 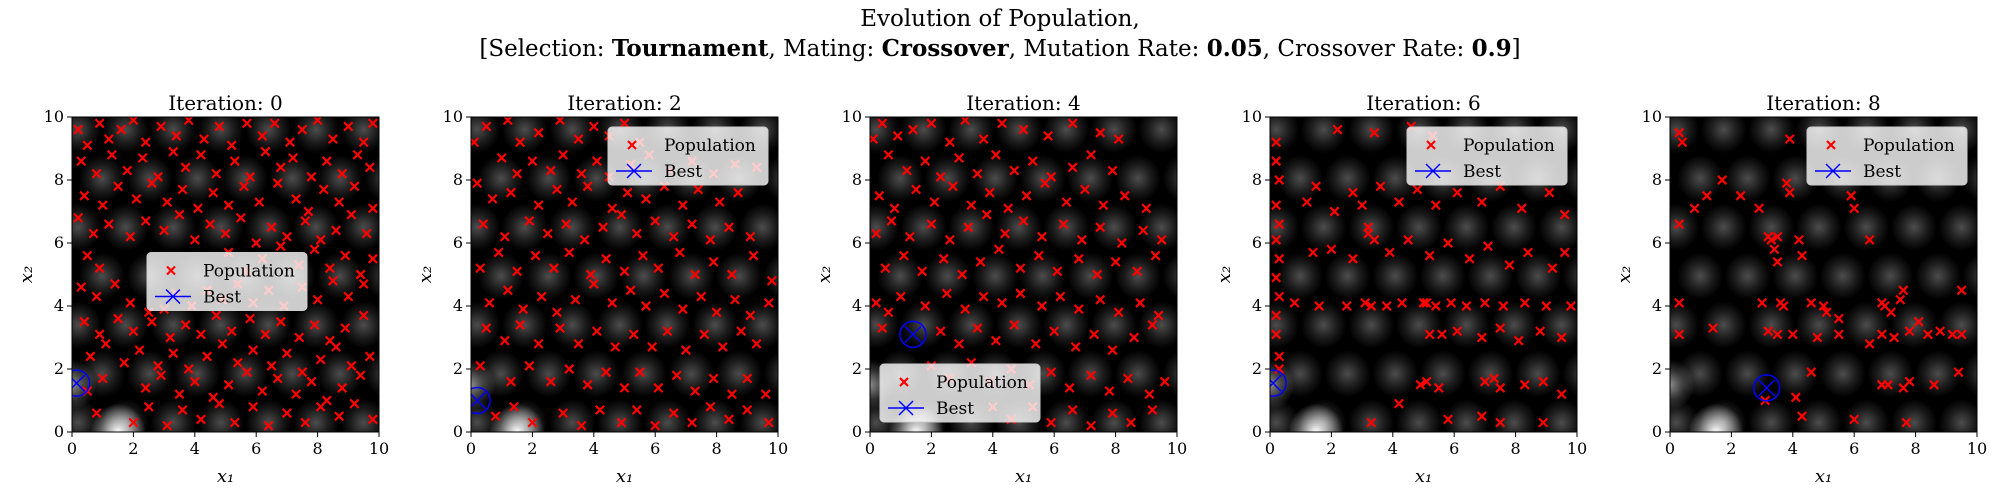 I want to click on legend-population-marker, so click(x=904, y=382).